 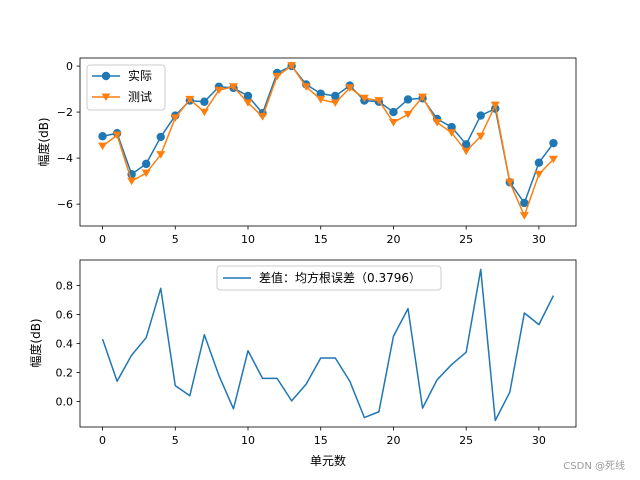 I want to click on bottom-y-tick-label: 0.4, so click(x=65, y=344).